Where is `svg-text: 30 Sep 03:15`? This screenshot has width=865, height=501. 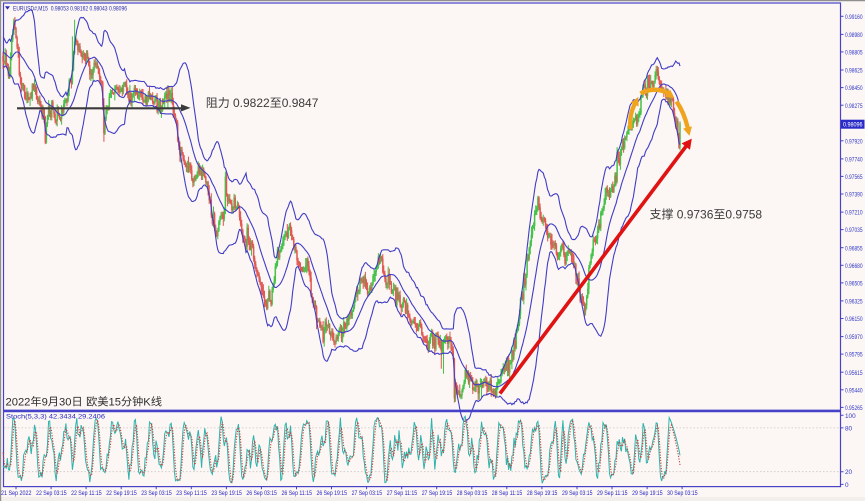
svg-text: 30 Sep 03:15 is located at coordinates (682, 493).